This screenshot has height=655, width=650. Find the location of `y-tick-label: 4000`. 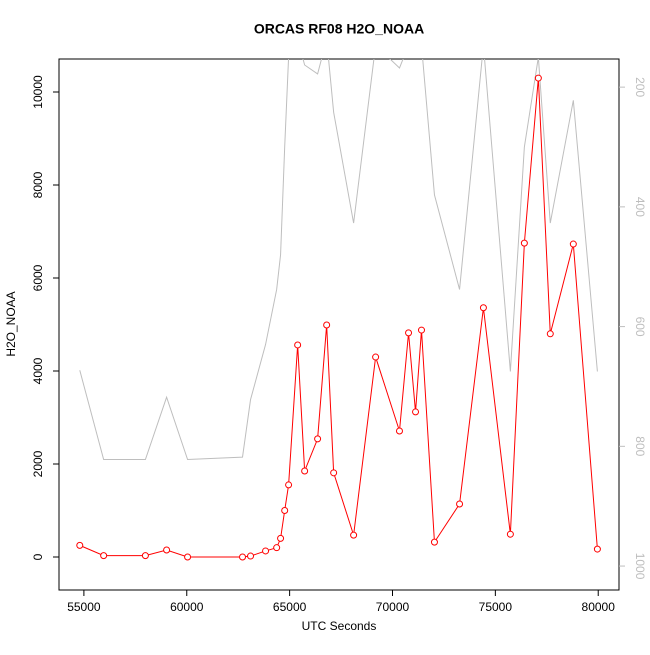

y-tick-label: 4000 is located at coordinates (38, 370).